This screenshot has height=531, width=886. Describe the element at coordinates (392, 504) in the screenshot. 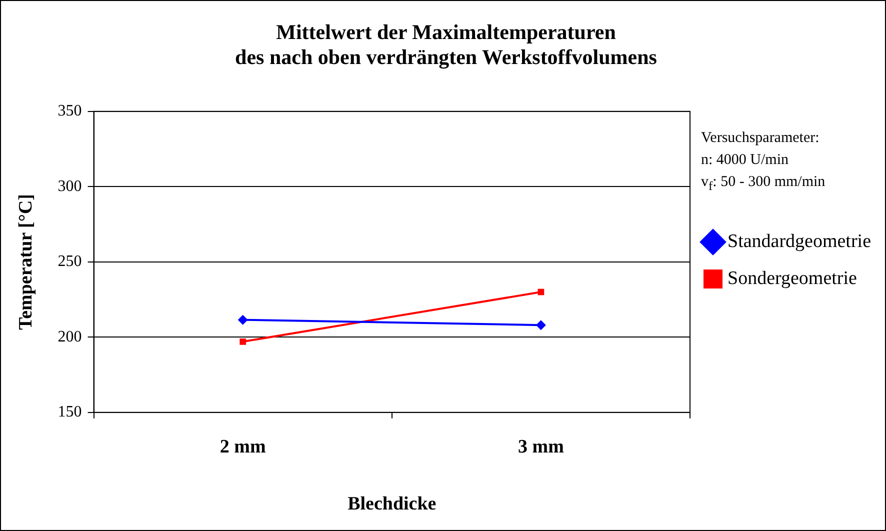

I see `x-axis-title: Blechdicke` at that location.